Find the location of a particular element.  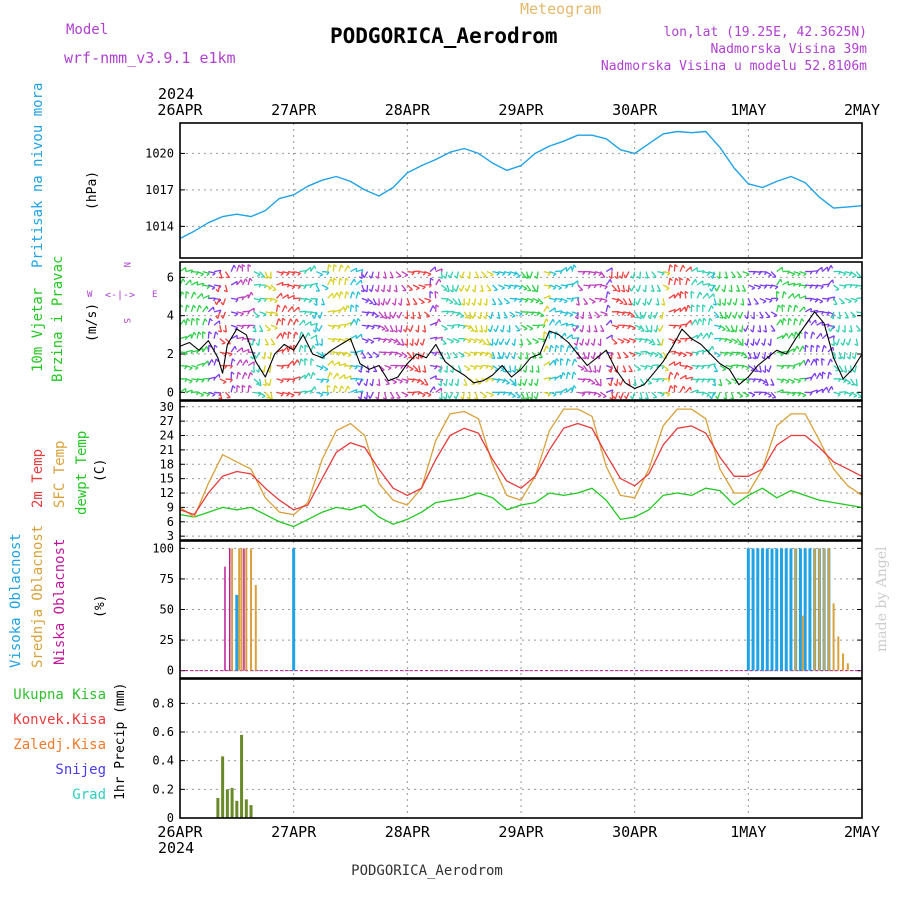

time-label-bottom: 2MAY is located at coordinates (862, 832).